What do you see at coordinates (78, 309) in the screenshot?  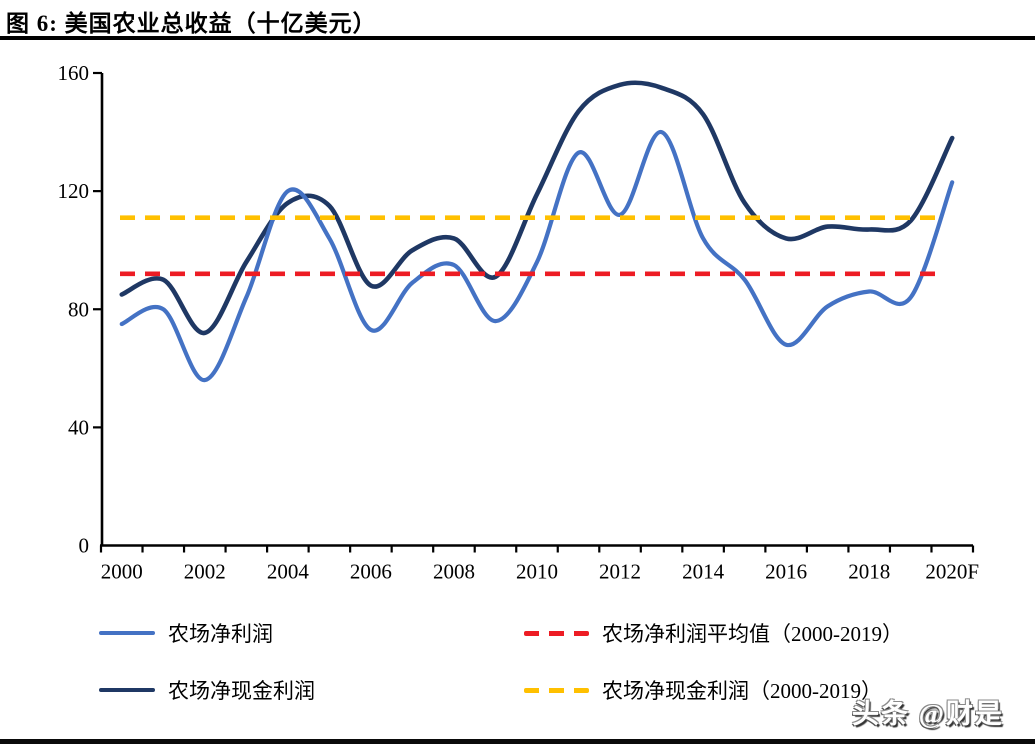 I see `y-tick-label: 80` at bounding box center [78, 309].